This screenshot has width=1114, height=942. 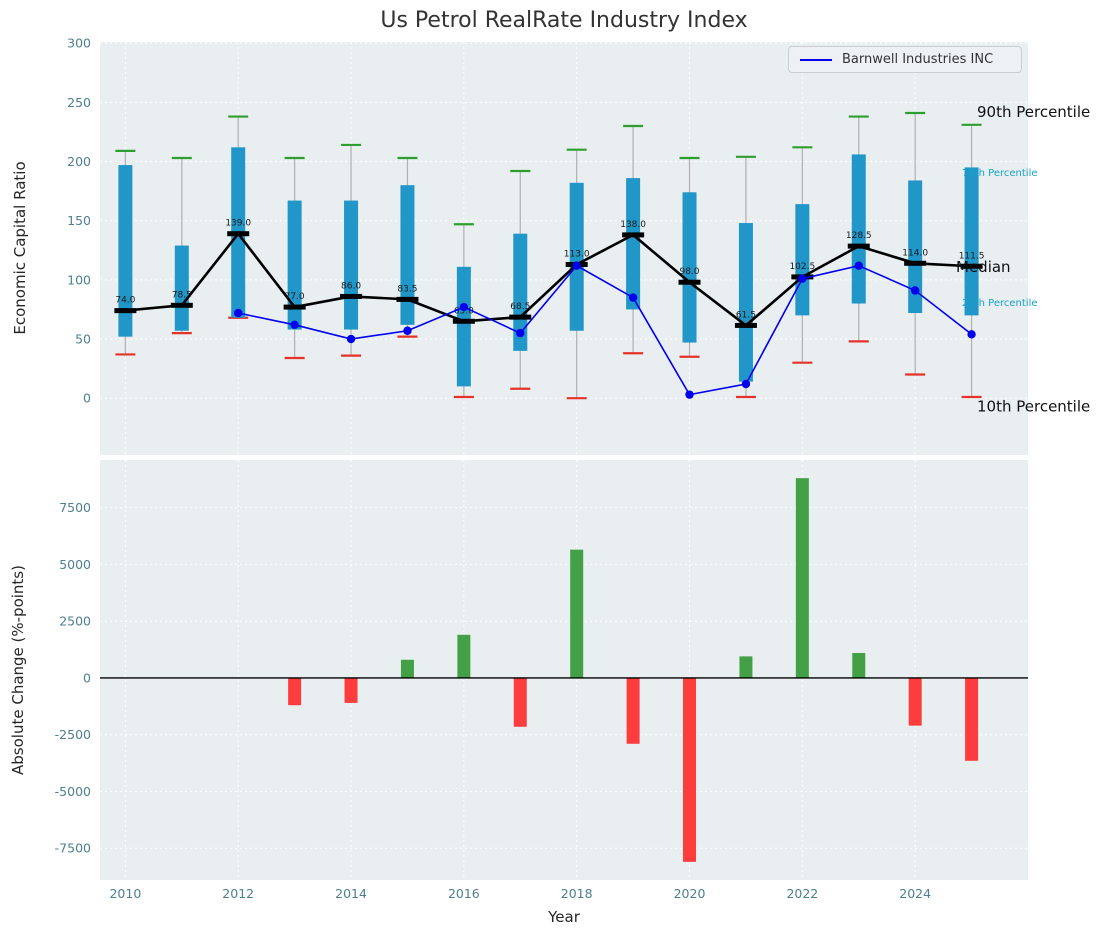 What do you see at coordinates (464, 311) in the screenshot?
I see `svg-text: 65.0` at bounding box center [464, 311].